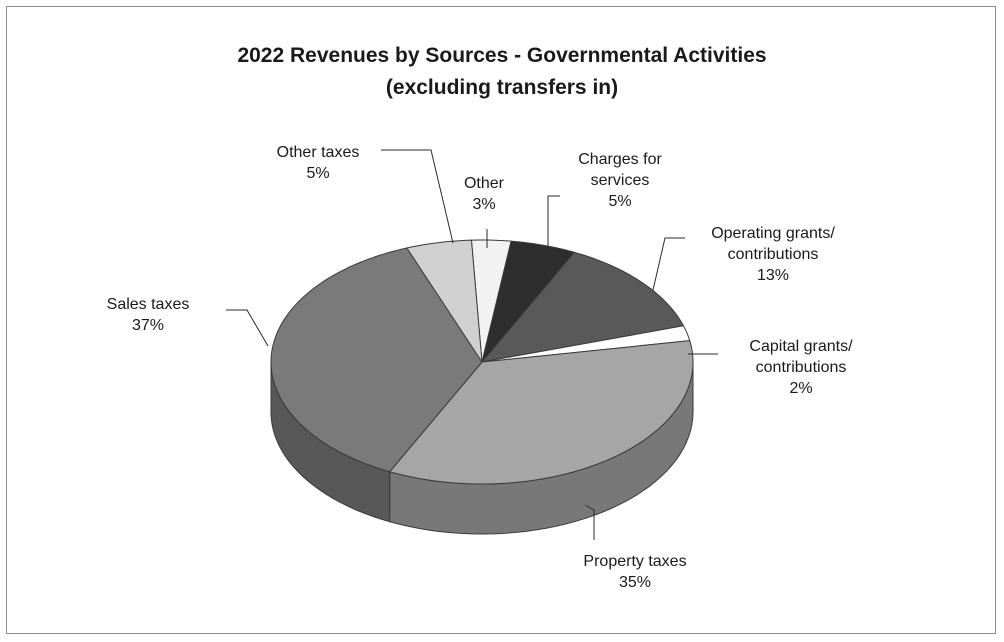 This screenshot has width=1004, height=642. Describe the element at coordinates (502, 87) in the screenshot. I see `chart-subtitle: (excluding transfers in)` at that location.